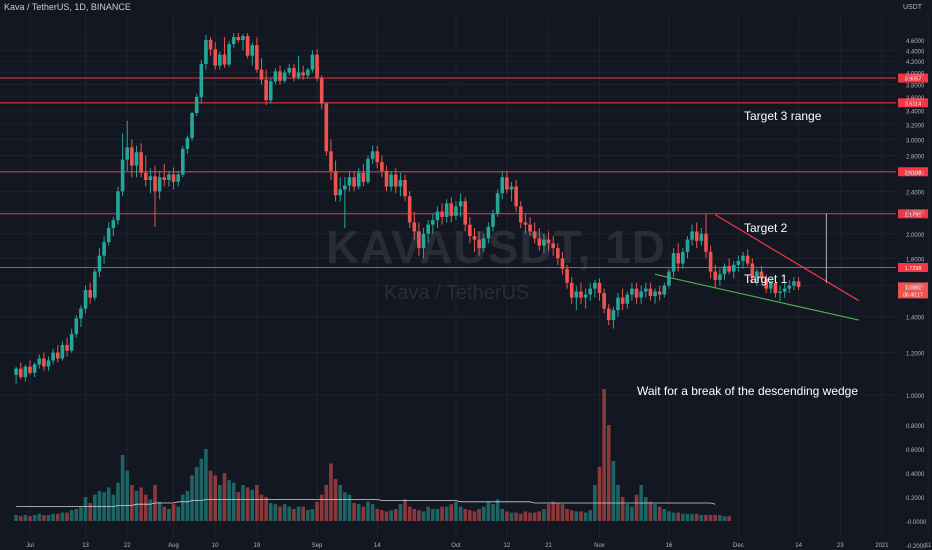 The height and width of the screenshot is (550, 932). I want to click on target-1-label: Target 1, so click(766, 279).